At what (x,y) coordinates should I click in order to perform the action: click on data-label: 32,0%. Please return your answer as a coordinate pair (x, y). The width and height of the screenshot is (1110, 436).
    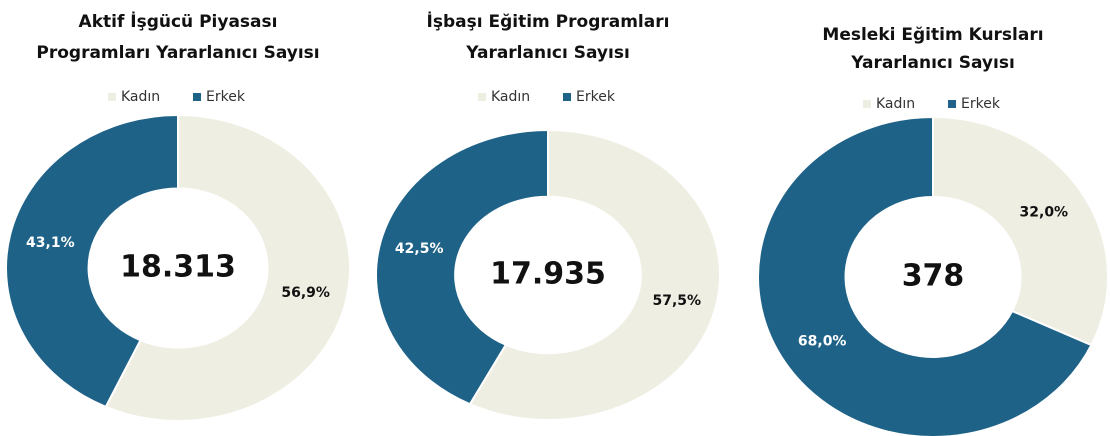
    Looking at the image, I should click on (1044, 213).